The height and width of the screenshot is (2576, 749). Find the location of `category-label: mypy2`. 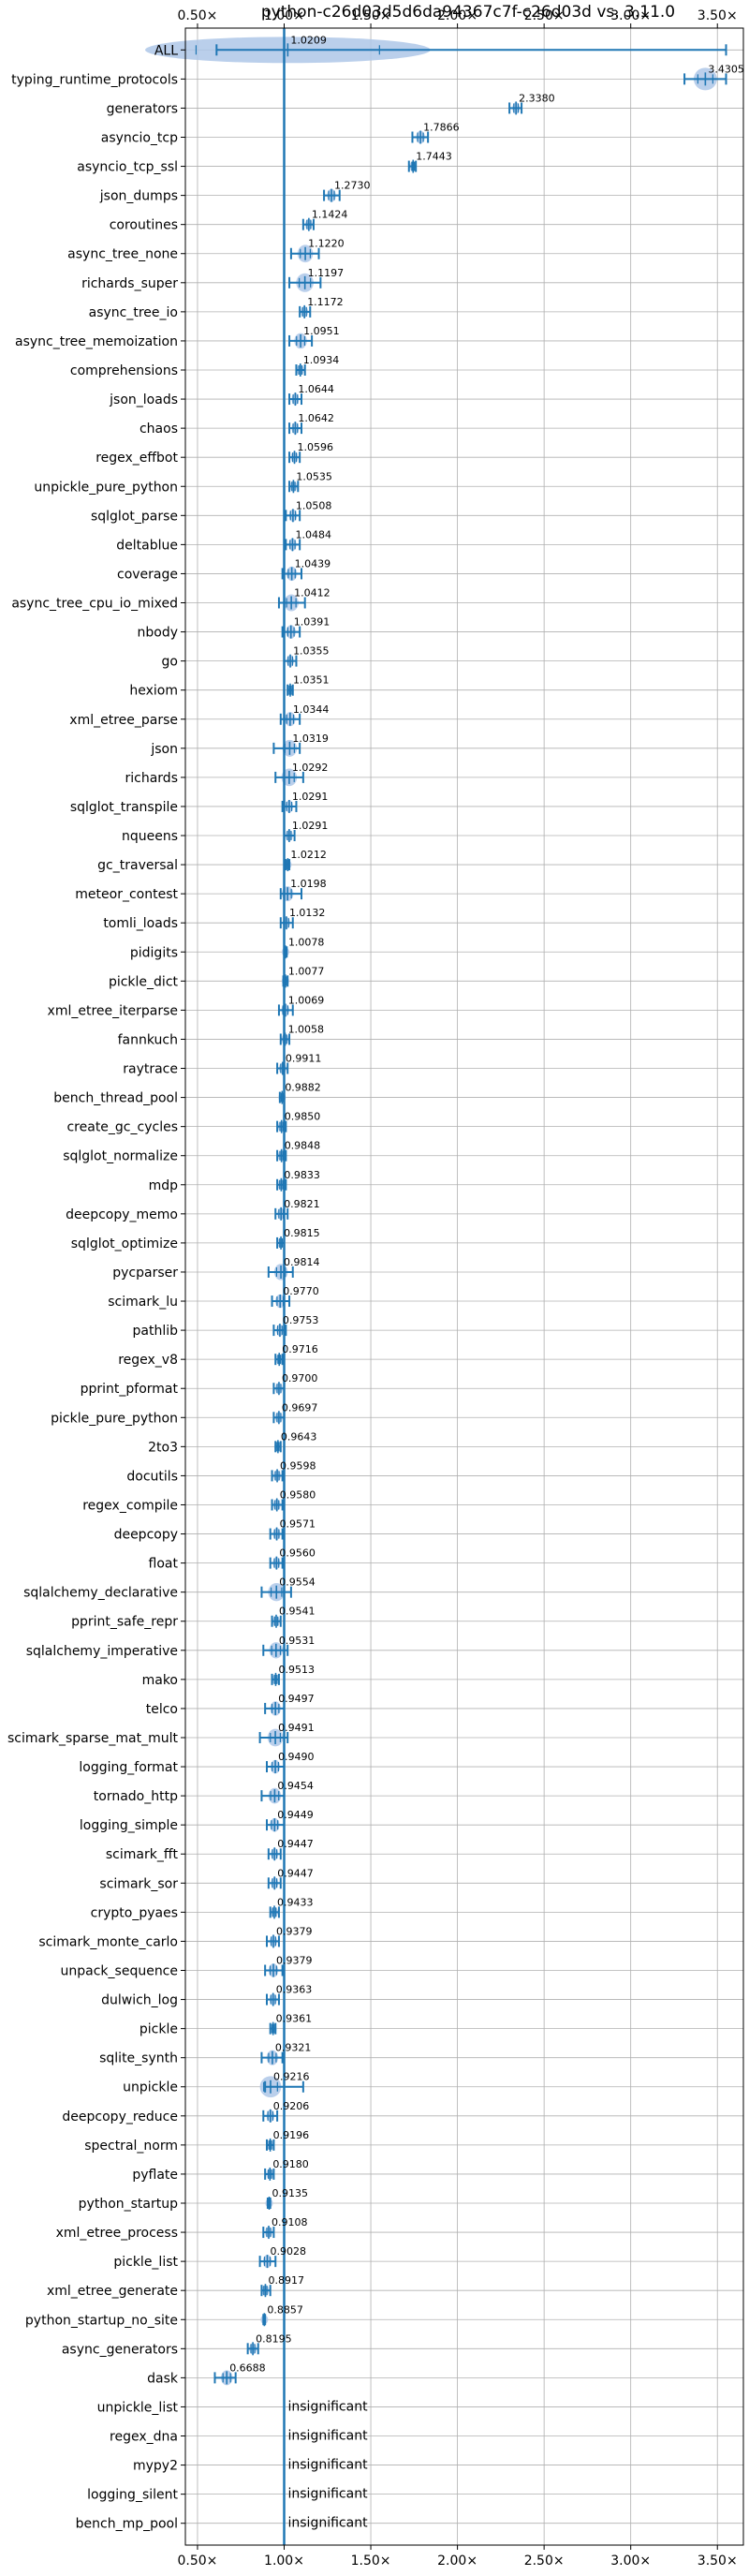

category-label: mypy2 is located at coordinates (155, 2467).